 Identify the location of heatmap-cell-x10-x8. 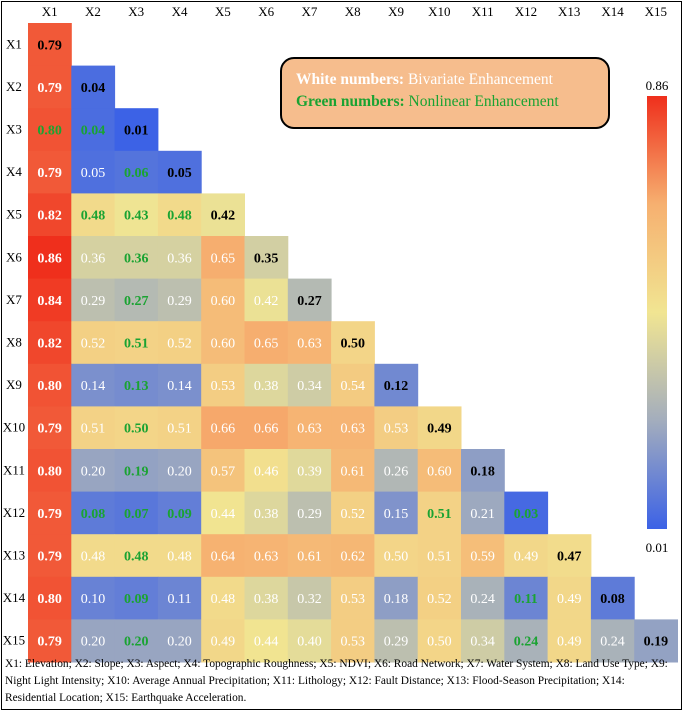
(353, 428).